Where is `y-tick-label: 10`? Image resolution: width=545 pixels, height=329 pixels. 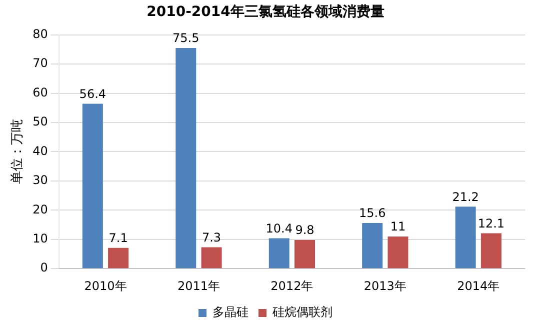 y-tick-label: 10 is located at coordinates (40, 239).